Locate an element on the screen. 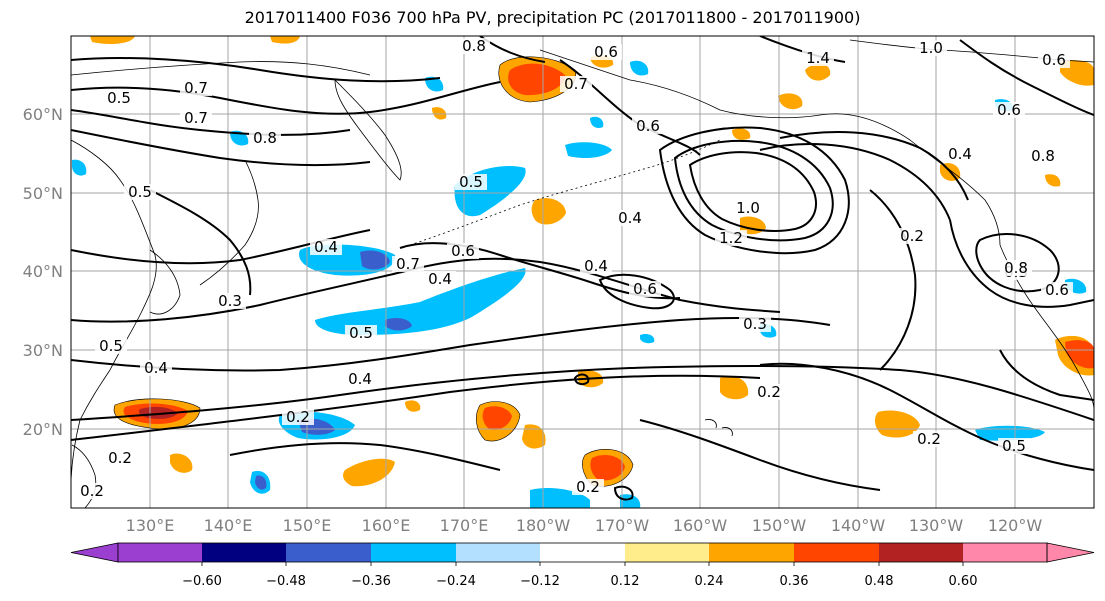 This screenshot has height=601, width=1105. latitude-label: 30°N is located at coordinates (43, 350).